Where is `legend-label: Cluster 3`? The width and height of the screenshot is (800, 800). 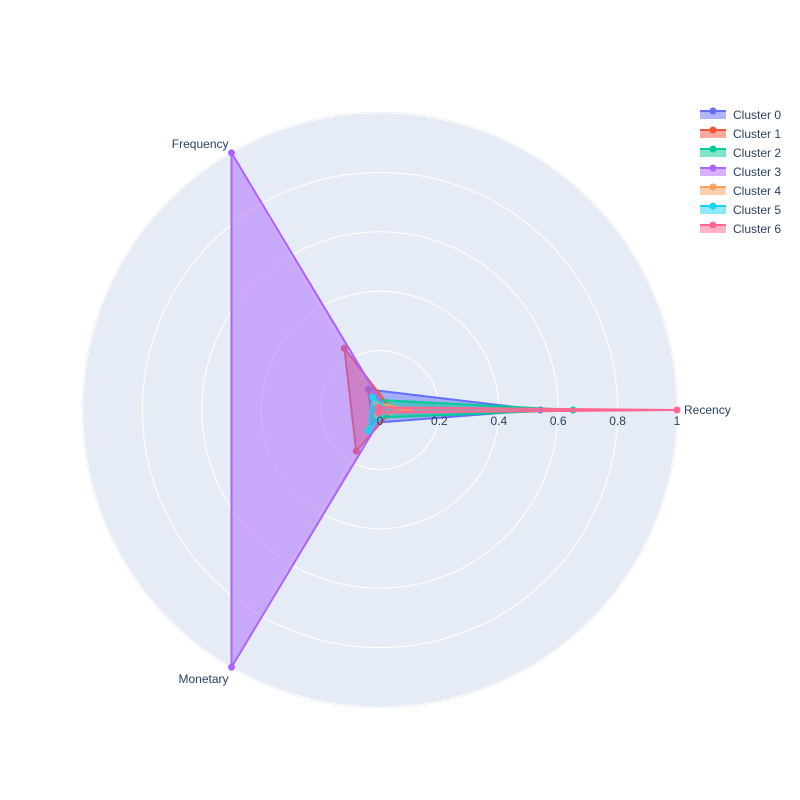 legend-label: Cluster 3 is located at coordinates (757, 172).